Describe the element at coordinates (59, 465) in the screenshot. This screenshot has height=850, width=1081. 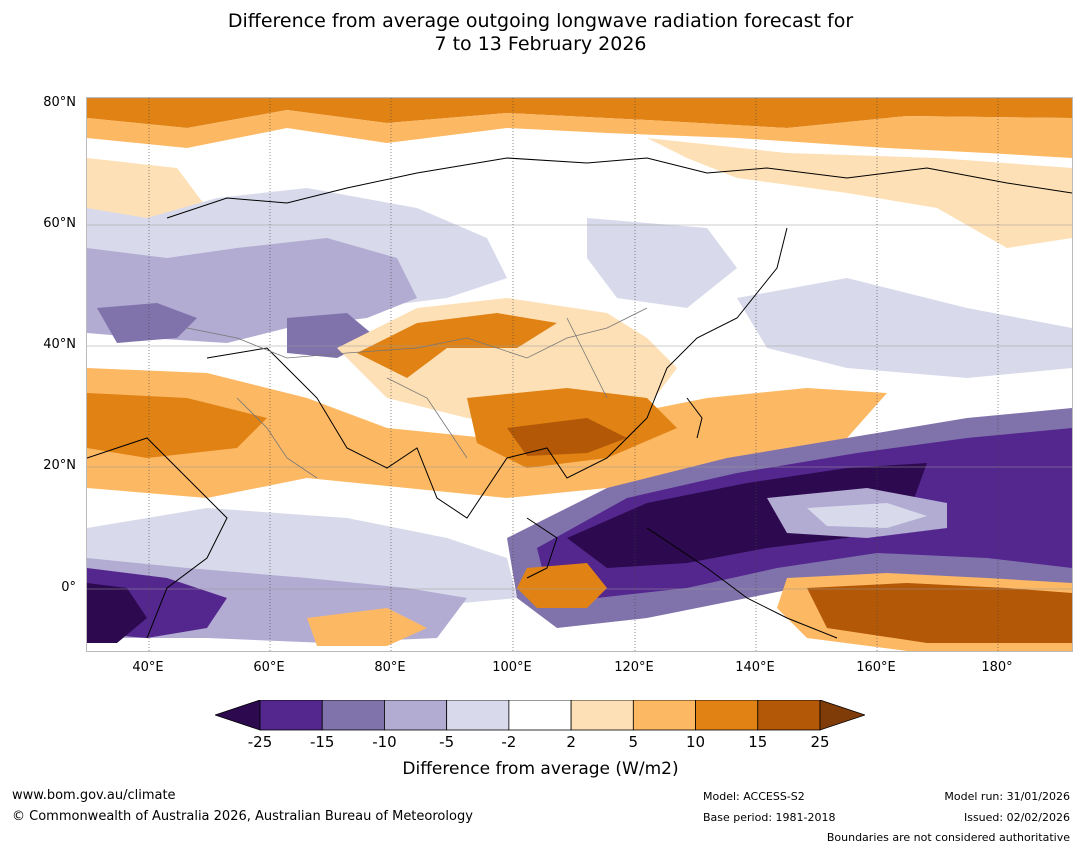
I see `lat-label-20n: 20°N` at that location.